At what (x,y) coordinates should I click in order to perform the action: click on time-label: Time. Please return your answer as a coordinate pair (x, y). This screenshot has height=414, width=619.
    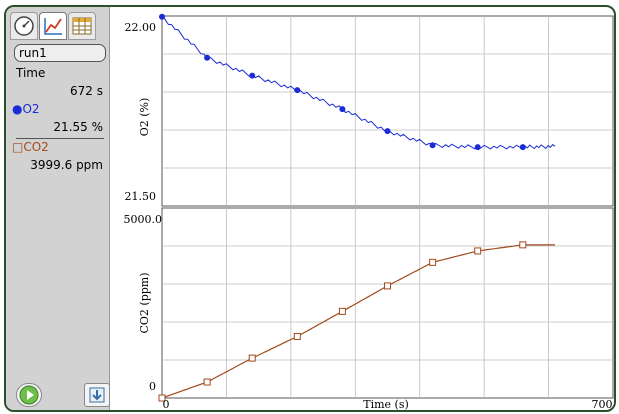
    Looking at the image, I should click on (31, 73).